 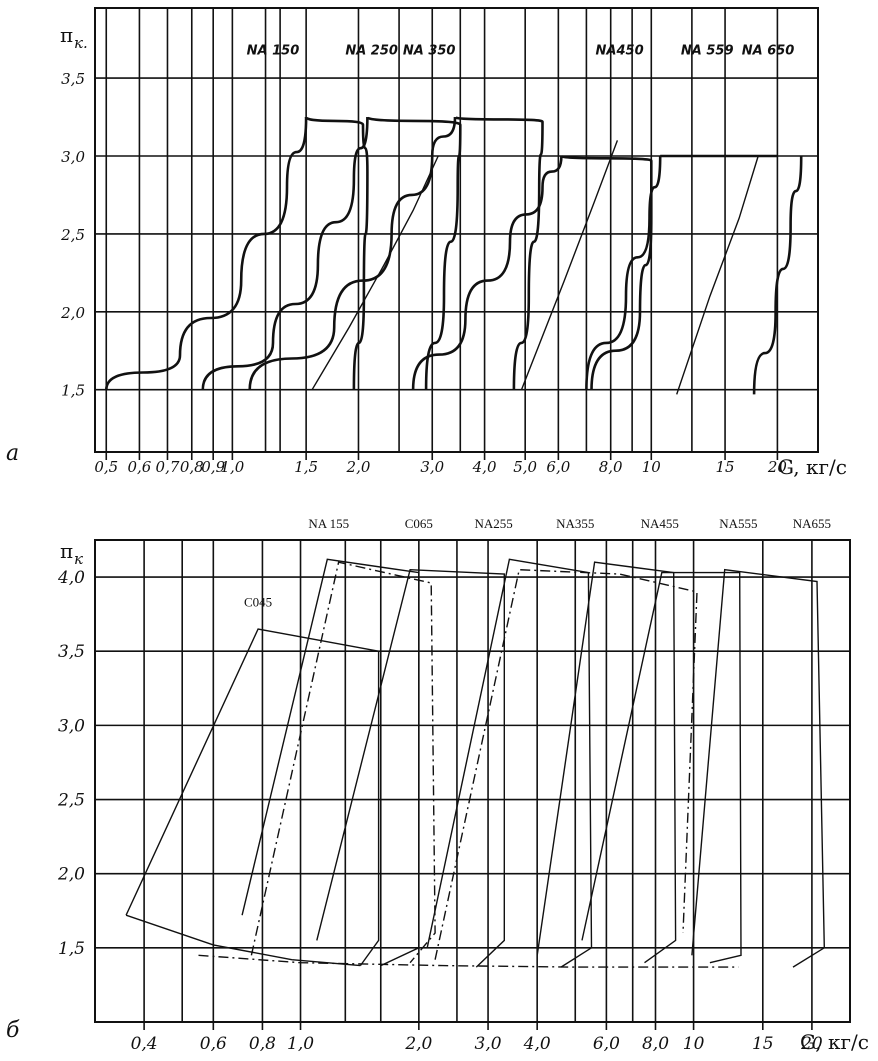 What do you see at coordinates (758, 768) in the screenshot?
I see `series-line-na655` at bounding box center [758, 768].